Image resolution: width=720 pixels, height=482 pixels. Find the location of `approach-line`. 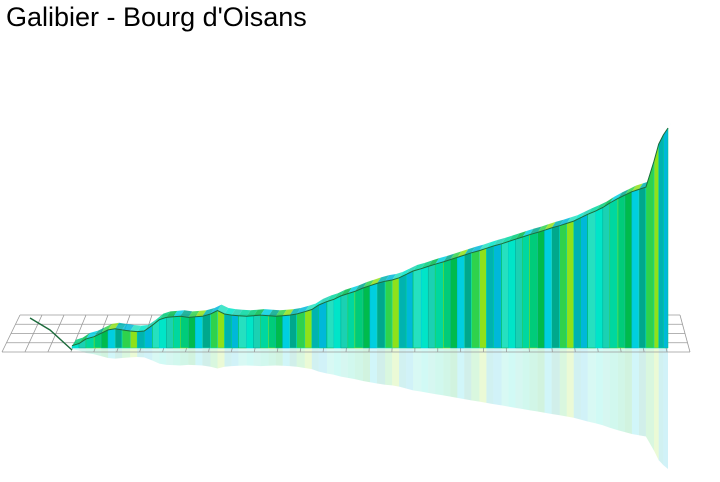

approach-line is located at coordinates (51, 334).